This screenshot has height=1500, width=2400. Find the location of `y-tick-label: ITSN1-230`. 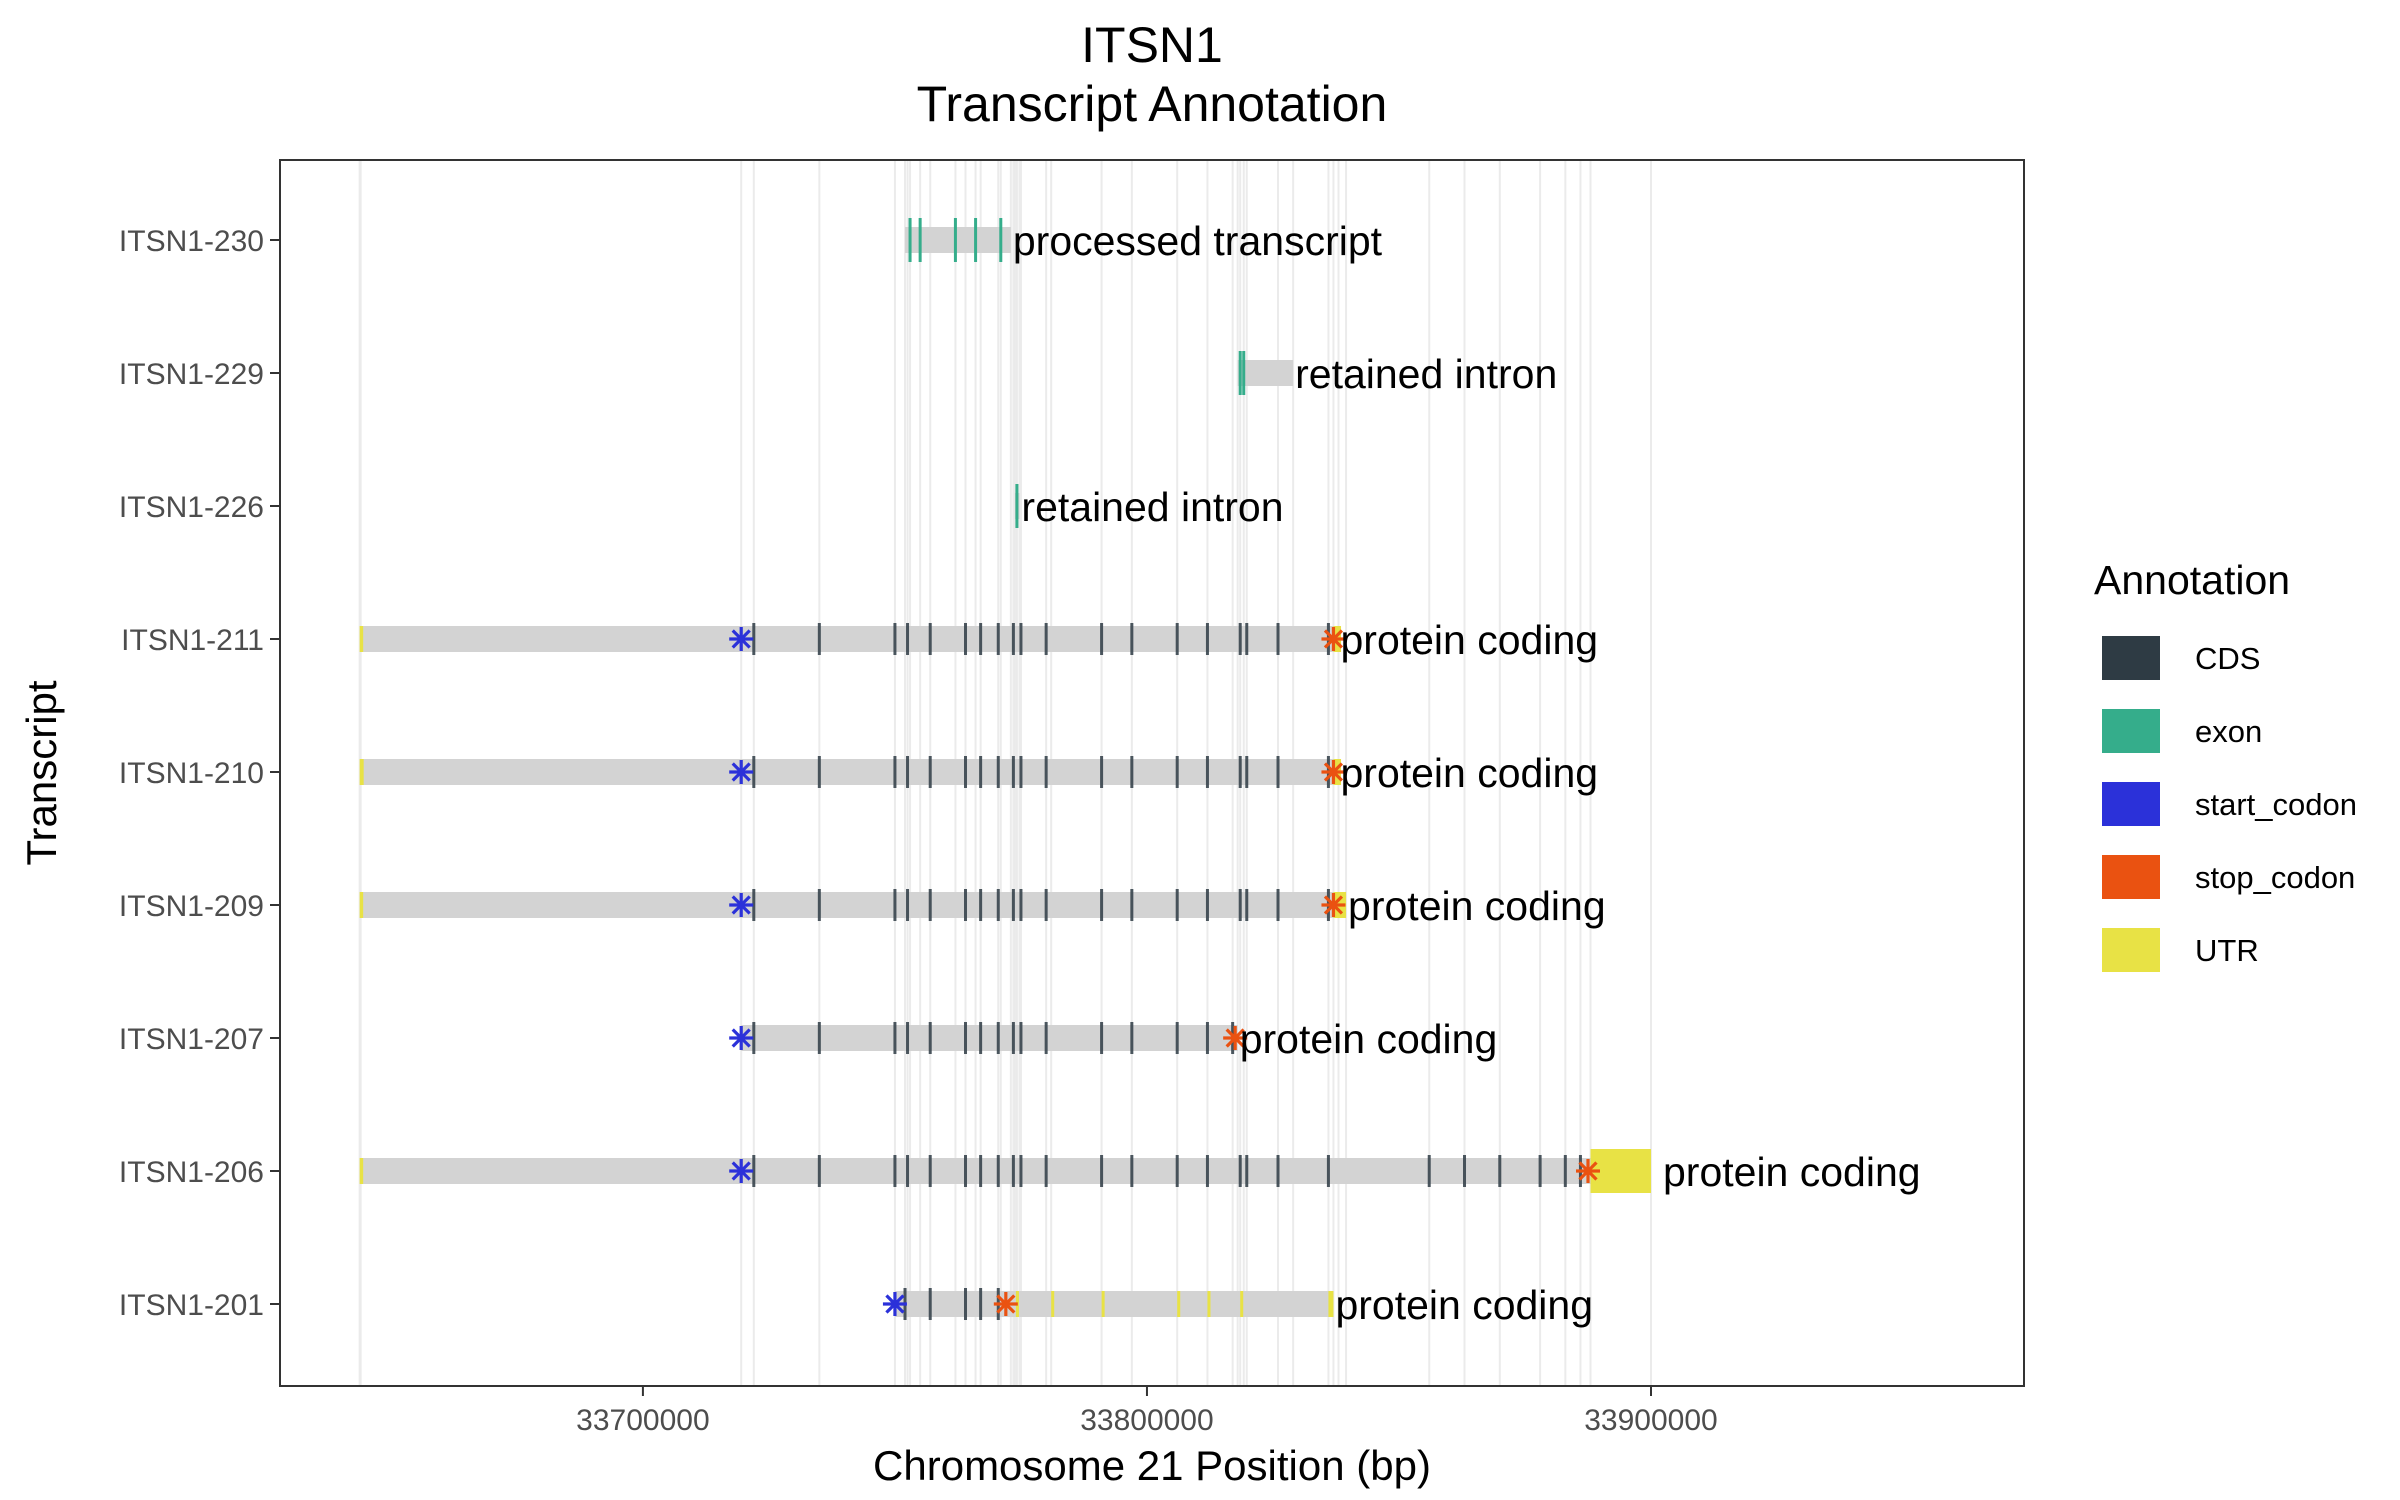

y-tick-label: ITSN1-230 is located at coordinates (191, 241).